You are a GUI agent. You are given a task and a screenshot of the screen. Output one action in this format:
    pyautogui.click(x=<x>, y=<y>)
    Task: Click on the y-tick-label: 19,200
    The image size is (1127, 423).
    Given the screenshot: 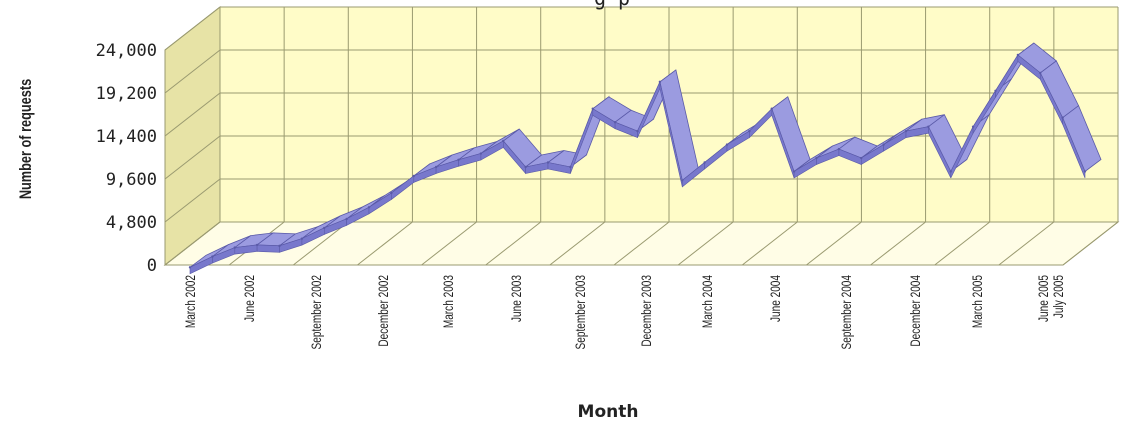 What is the action you would take?
    pyautogui.click(x=126, y=94)
    